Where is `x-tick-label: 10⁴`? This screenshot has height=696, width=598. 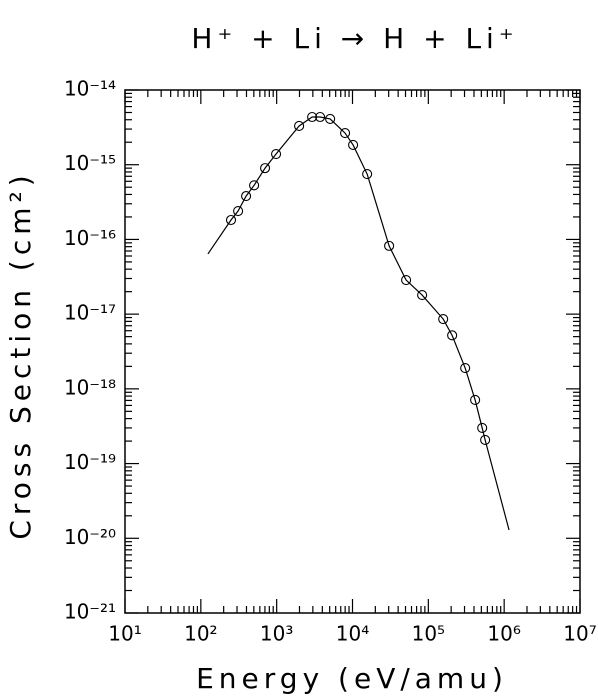 x-tick-label: 10⁴ is located at coordinates (352, 634).